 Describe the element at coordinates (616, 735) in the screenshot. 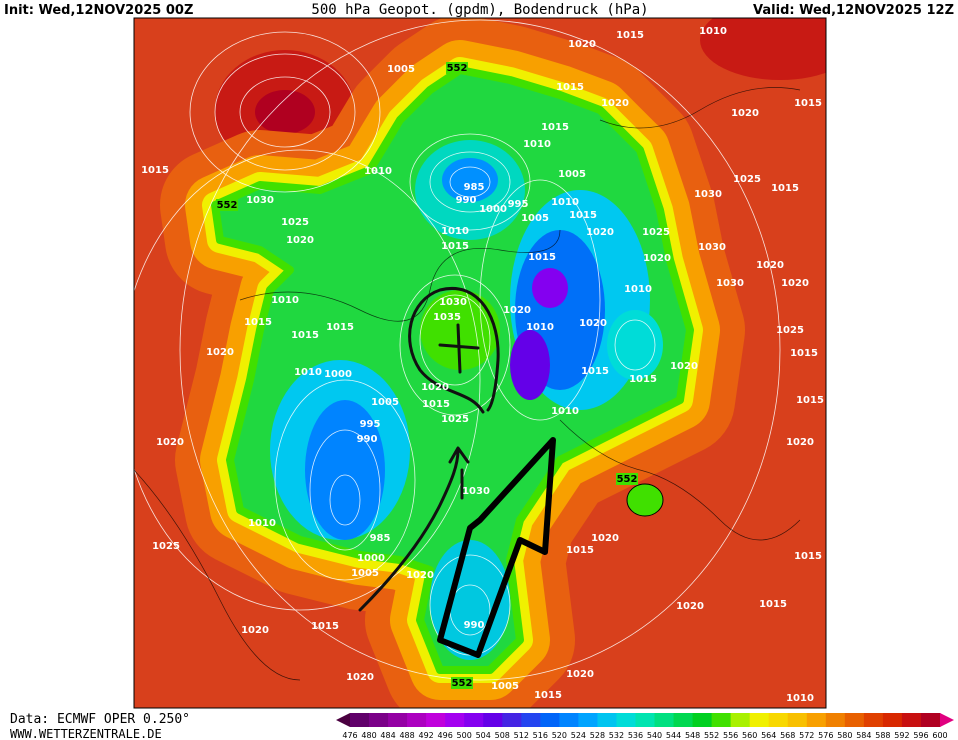

I see `colorbar-label: 532` at that location.